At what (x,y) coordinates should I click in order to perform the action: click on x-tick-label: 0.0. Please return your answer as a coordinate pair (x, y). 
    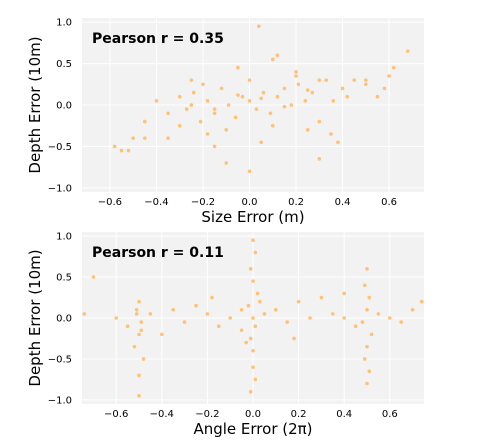
    Looking at the image, I should click on (253, 414).